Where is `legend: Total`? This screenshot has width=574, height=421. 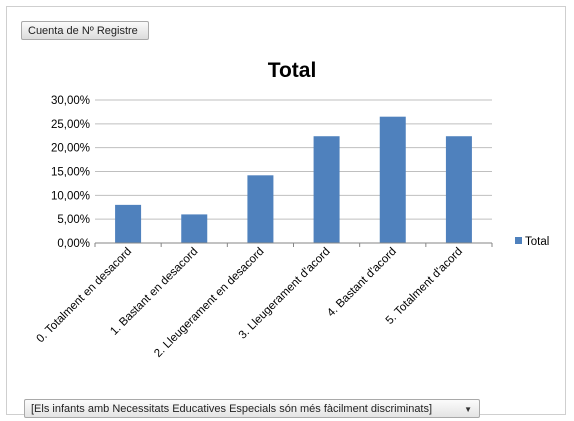
legend: Total is located at coordinates (532, 242).